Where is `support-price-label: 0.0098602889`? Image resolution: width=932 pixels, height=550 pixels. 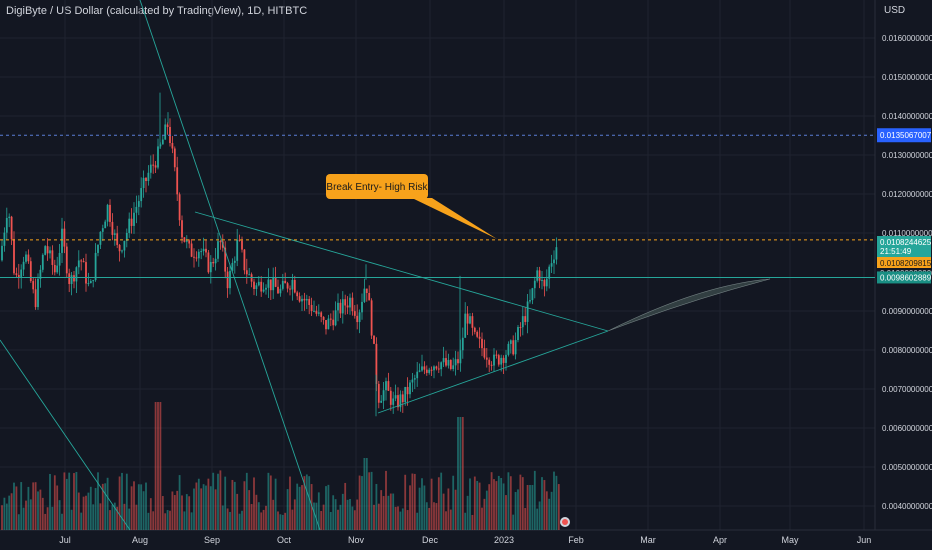
support-price-label: 0.0098602889 is located at coordinates (906, 277).